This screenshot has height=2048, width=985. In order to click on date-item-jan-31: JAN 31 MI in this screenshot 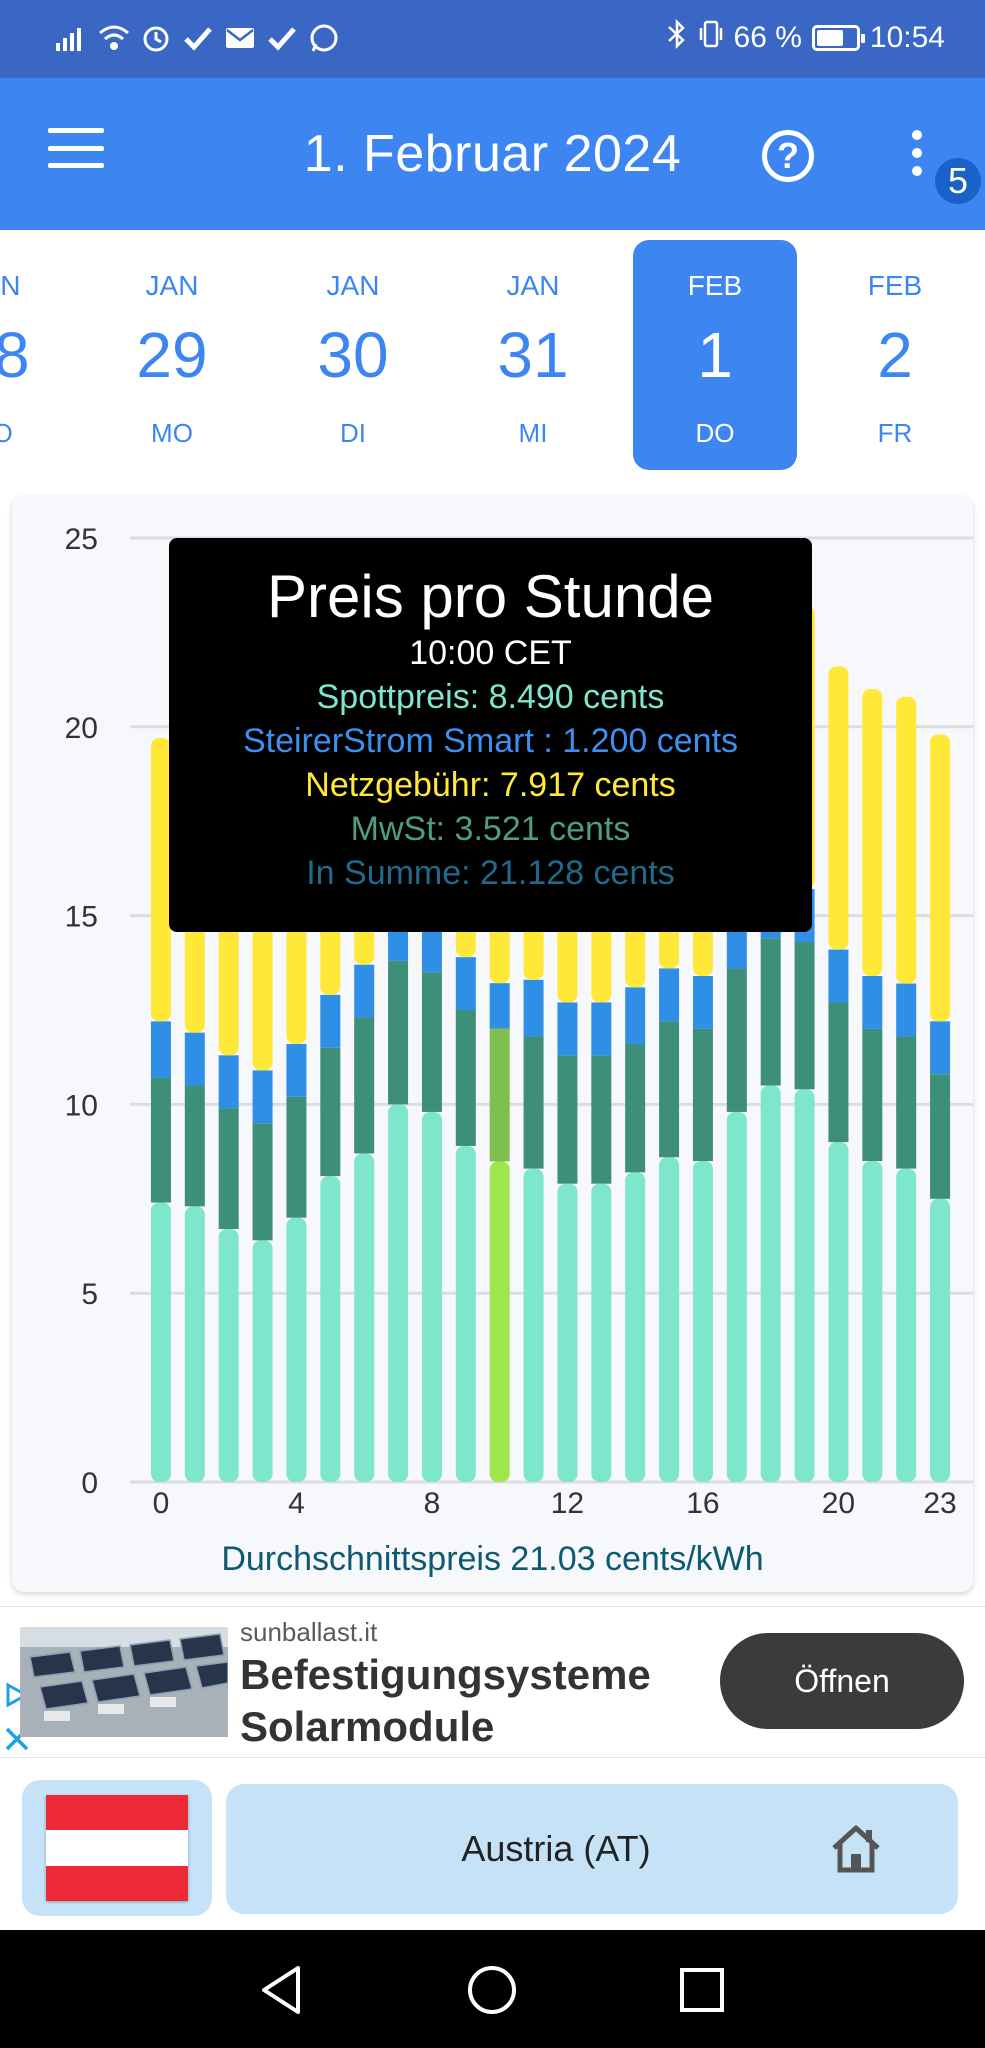, I will do `click(533, 355)`.